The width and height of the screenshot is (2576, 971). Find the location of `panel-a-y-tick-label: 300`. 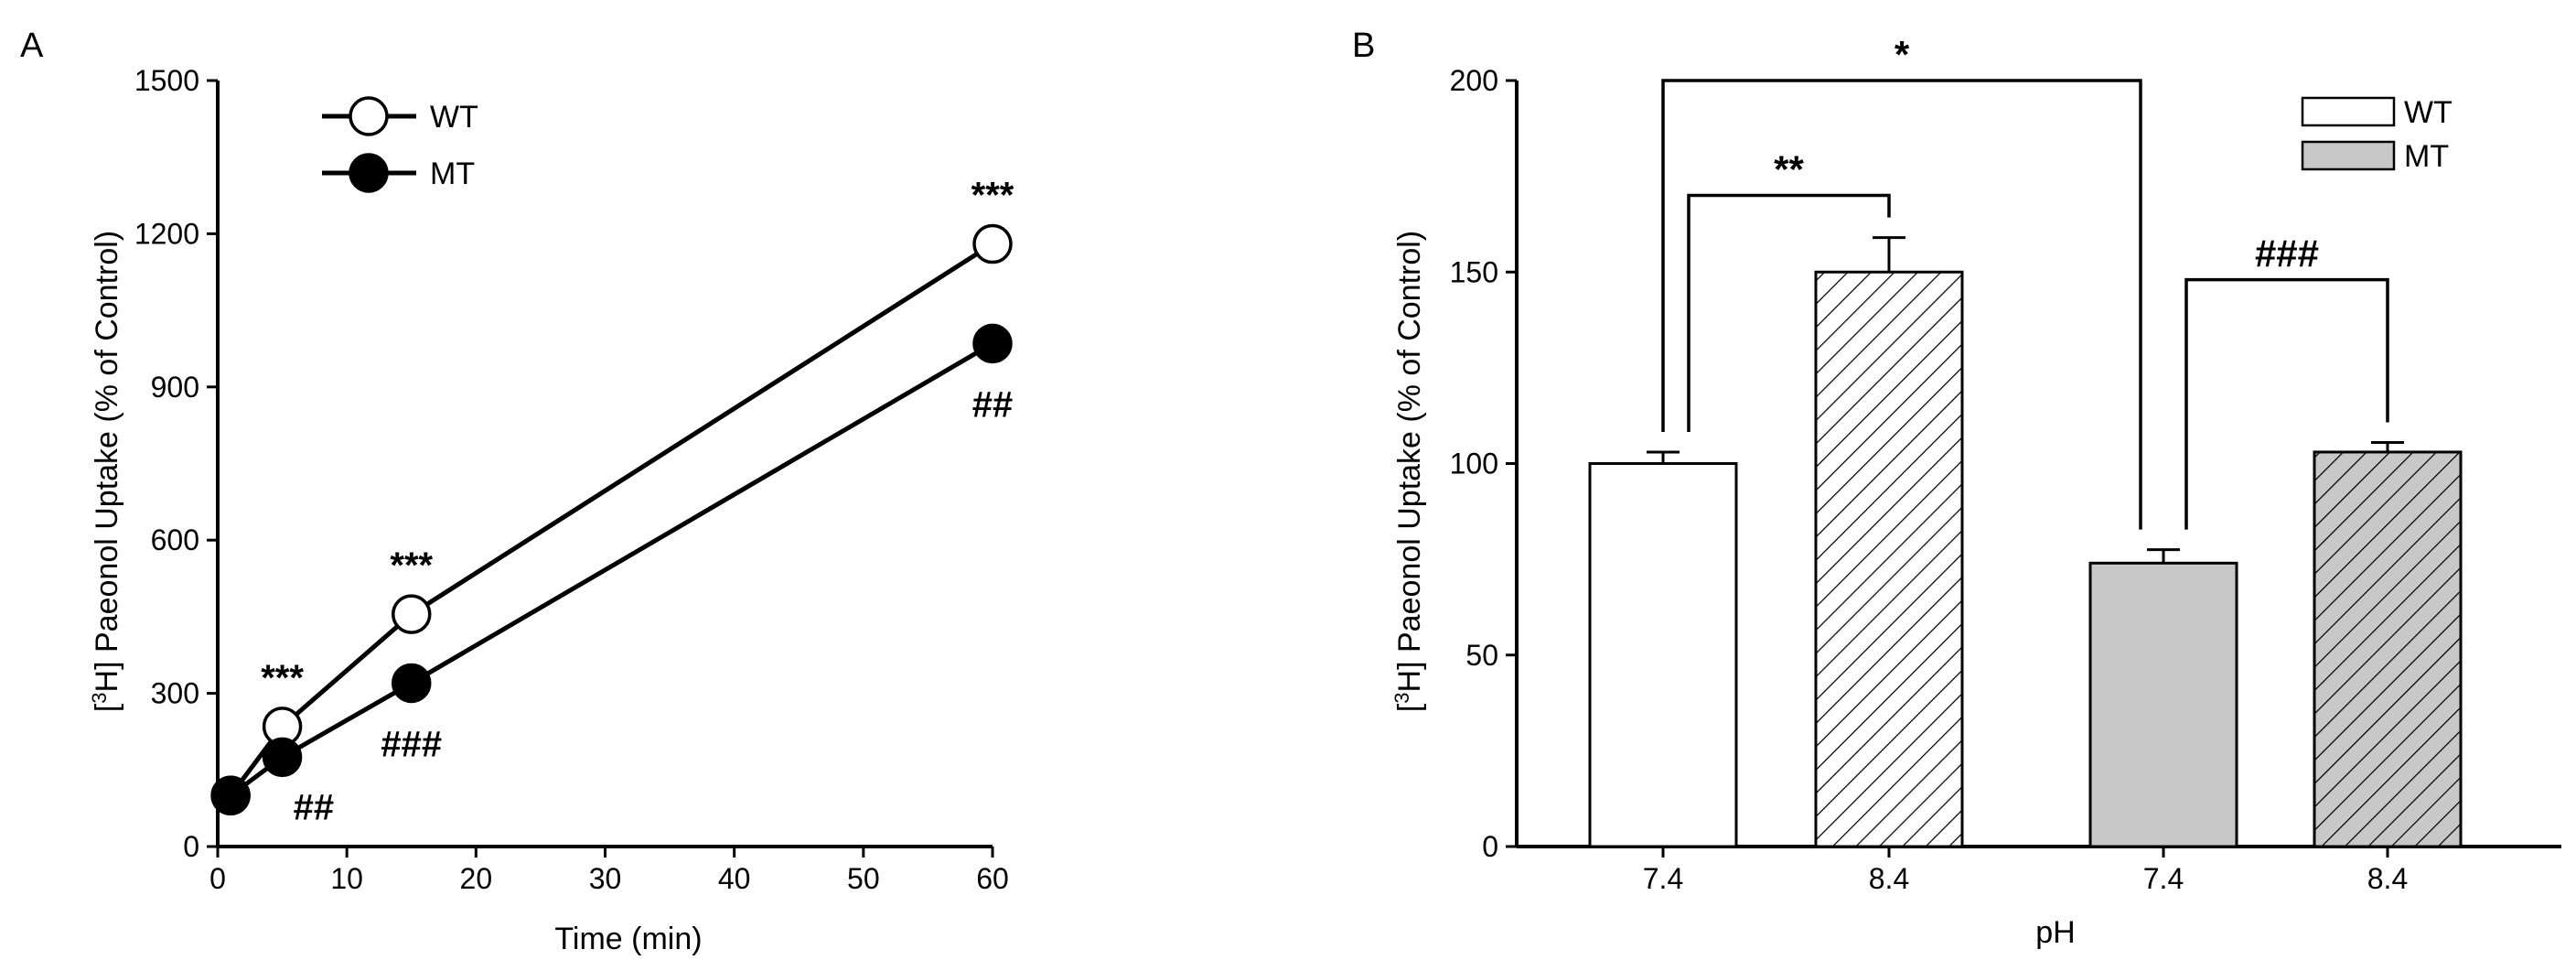

panel-a-y-tick-label: 300 is located at coordinates (175, 693).